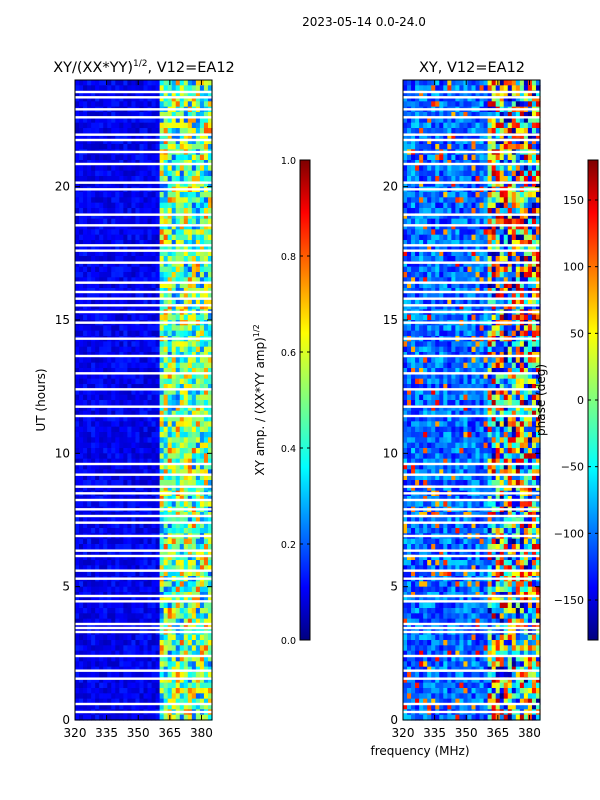 Image resolution: width=600 pixels, height=800 pixels. What do you see at coordinates (259, 399) in the screenshot?
I see `colorbar1-label: XY amp. / (XX*YY amp)1/2` at bounding box center [259, 399].